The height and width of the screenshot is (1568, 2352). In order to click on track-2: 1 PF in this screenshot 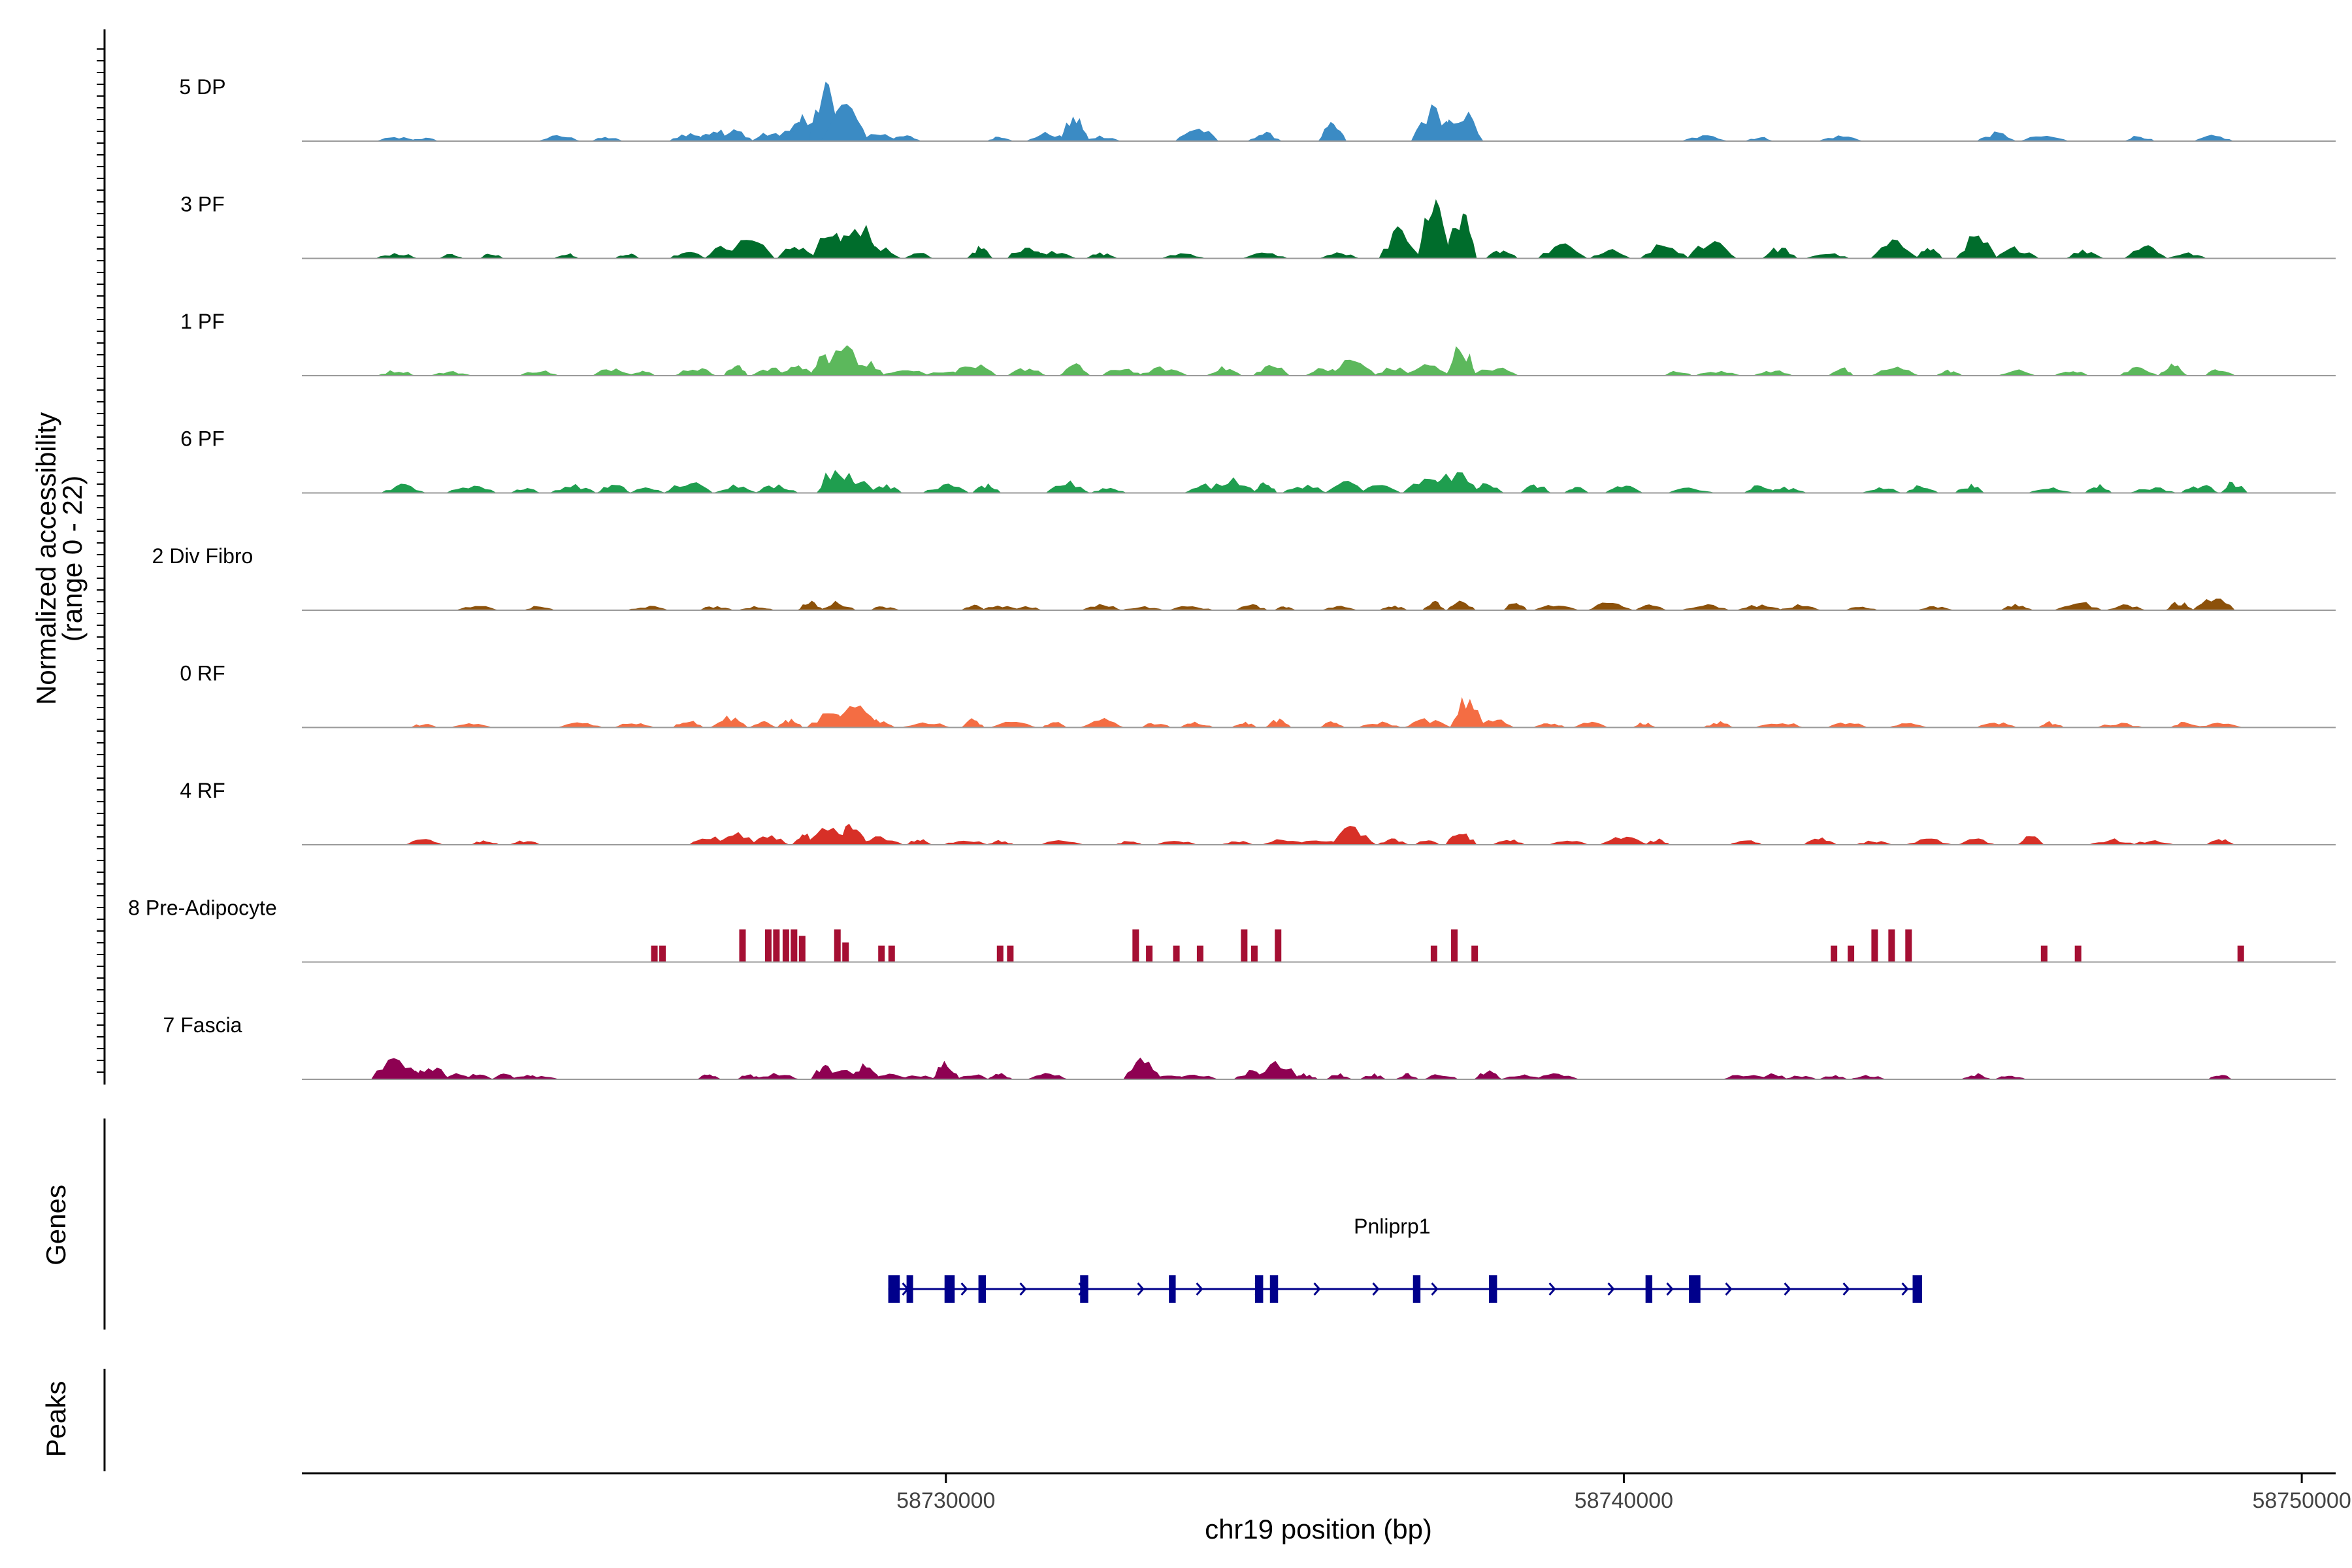, I will do `click(1258, 343)`.